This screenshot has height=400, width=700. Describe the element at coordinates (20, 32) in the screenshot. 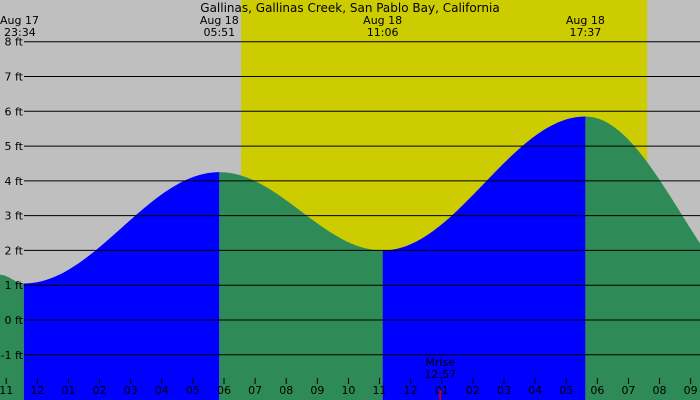

I see `tide-event-time: 23:34` at that location.